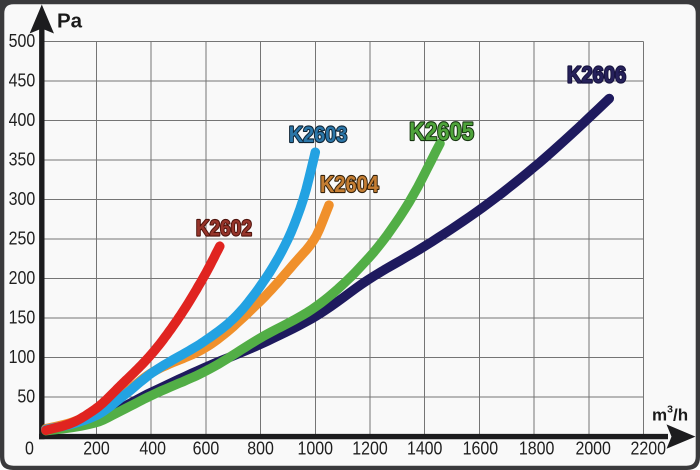 This screenshot has height=470, width=700. Describe the element at coordinates (22, 199) in the screenshot. I see `svg-text: 300` at that location.